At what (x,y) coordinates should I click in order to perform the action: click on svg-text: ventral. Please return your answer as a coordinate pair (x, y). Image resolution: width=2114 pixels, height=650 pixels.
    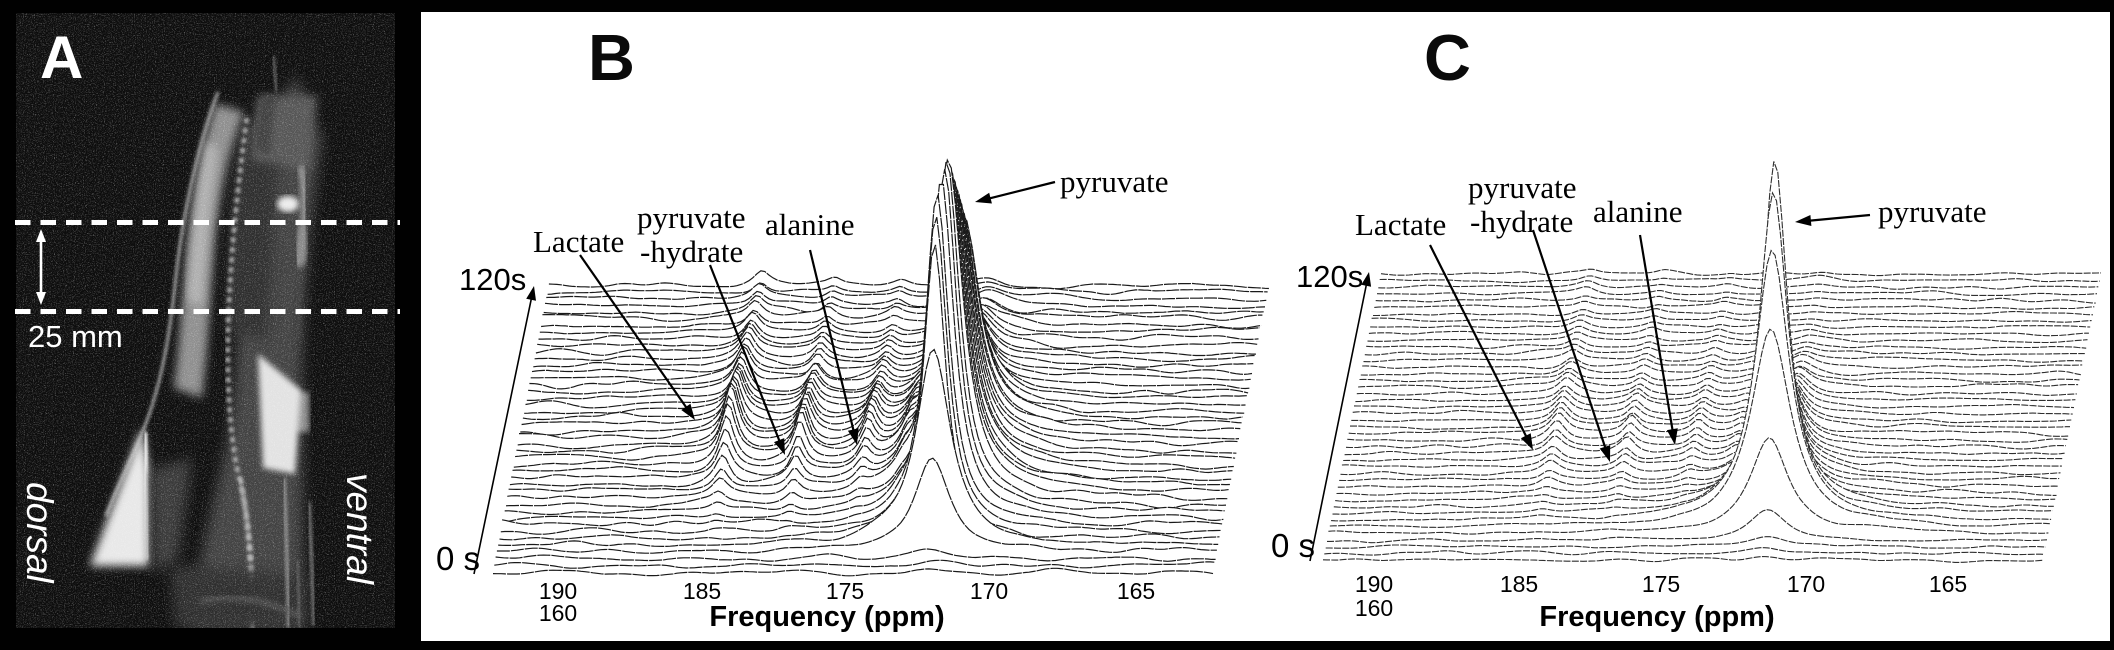
    Looking at the image, I should click on (359, 529).